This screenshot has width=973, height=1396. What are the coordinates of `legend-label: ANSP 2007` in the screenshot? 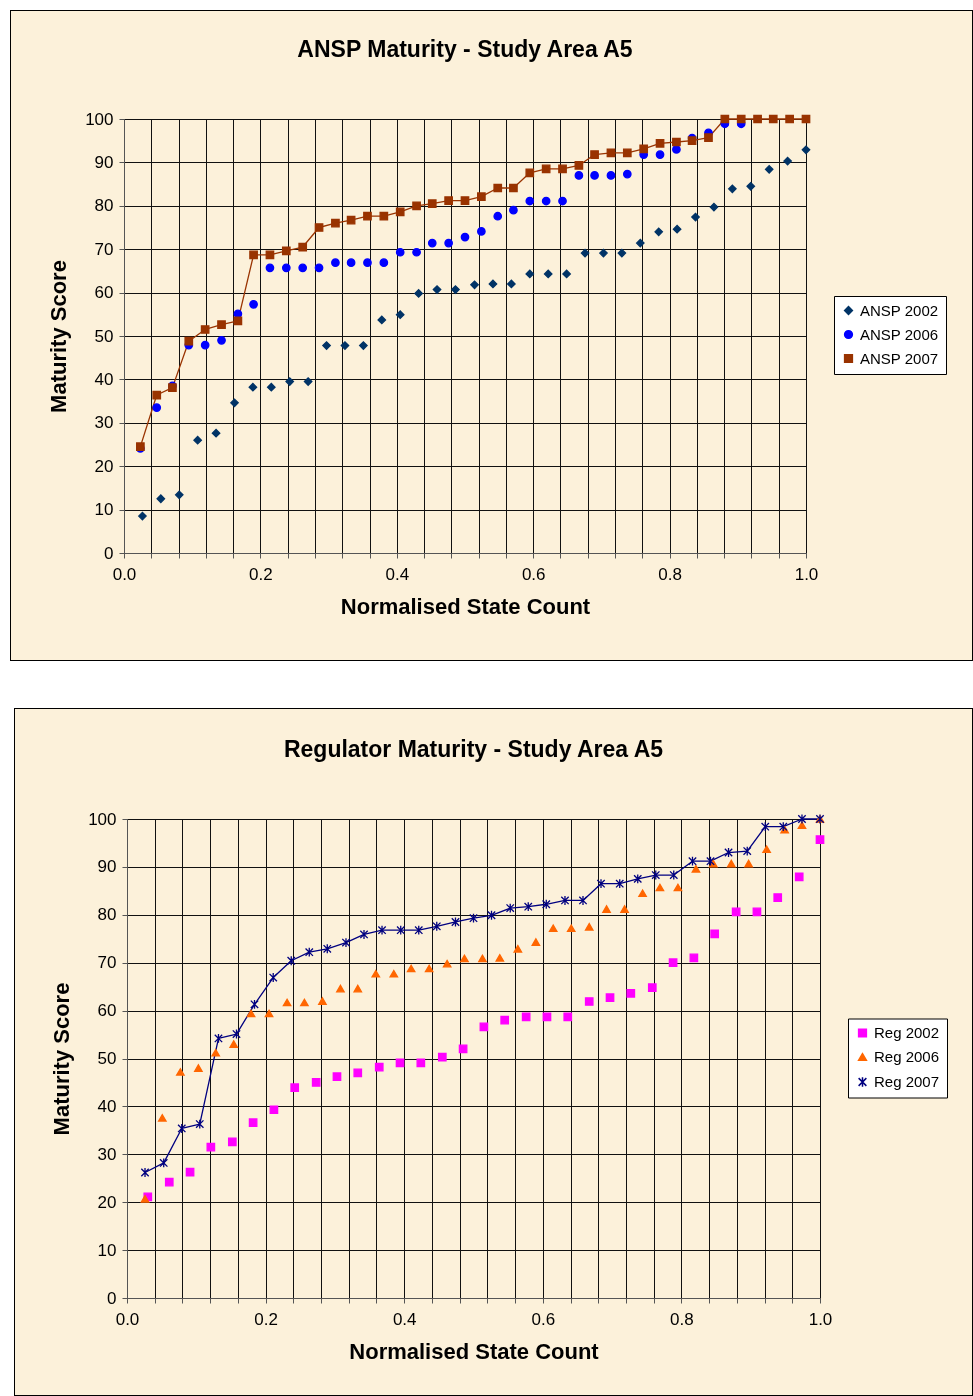 It's located at (899, 358).